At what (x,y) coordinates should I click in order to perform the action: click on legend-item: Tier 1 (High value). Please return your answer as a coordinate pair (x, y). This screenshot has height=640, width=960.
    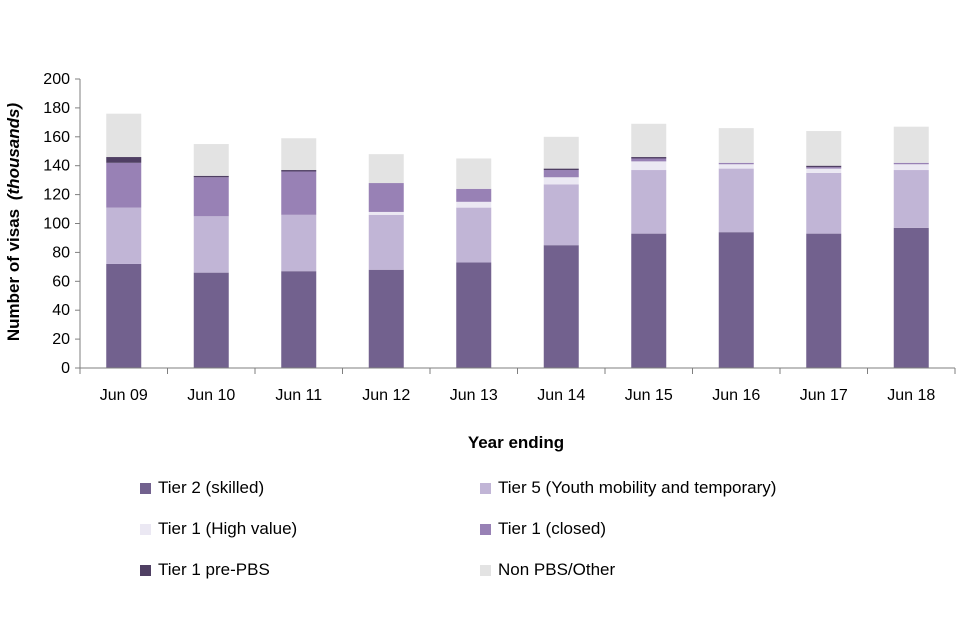
    Looking at the image, I should click on (218, 529).